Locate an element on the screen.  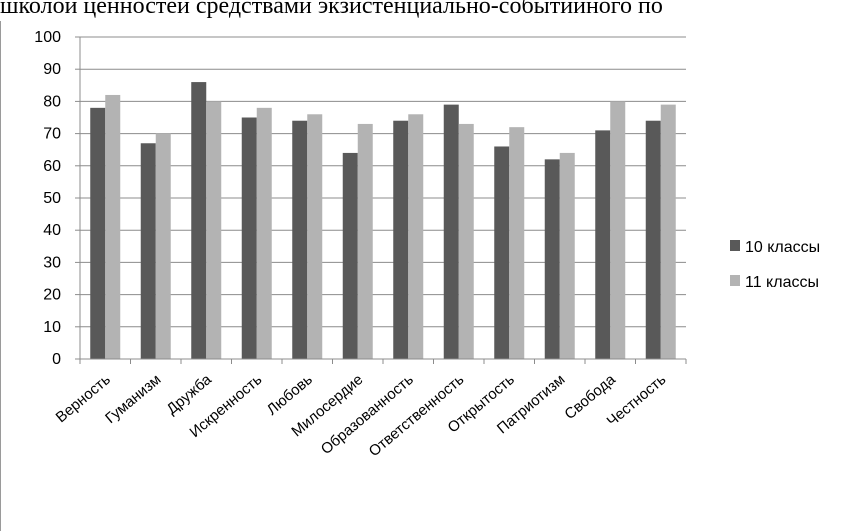
y-tick-label: 90 is located at coordinates (52, 69).